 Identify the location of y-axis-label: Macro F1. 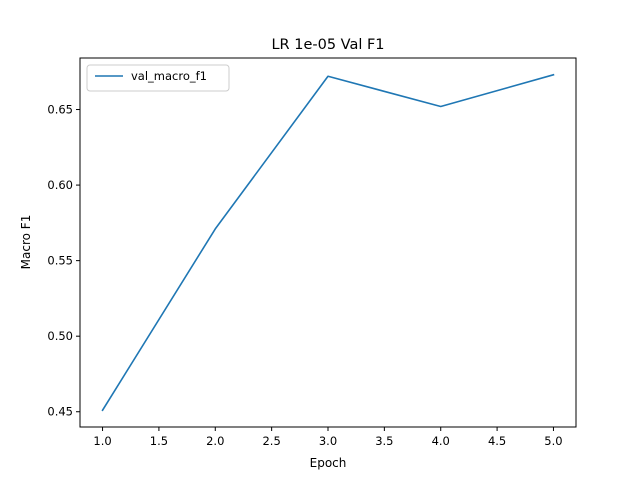
(26, 242).